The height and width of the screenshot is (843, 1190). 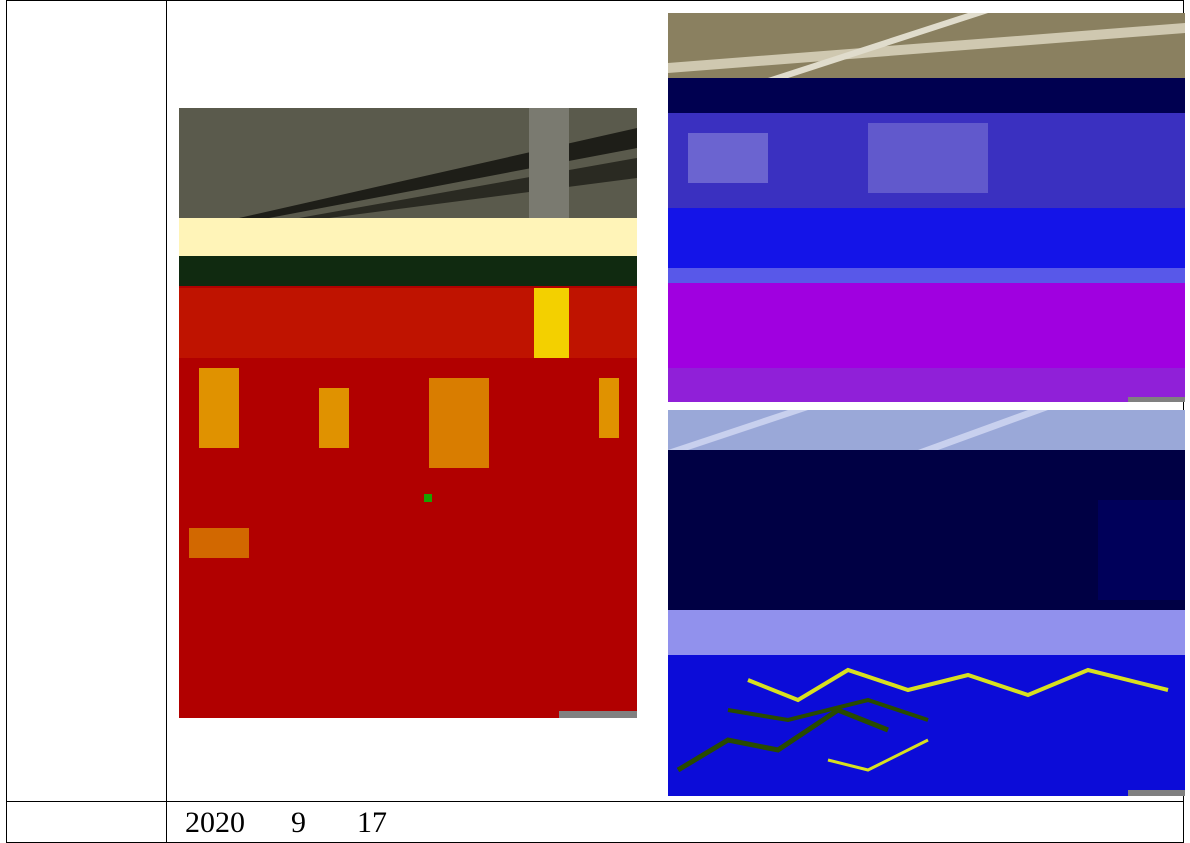 I want to click on table-row-divider, so click(x=595, y=801).